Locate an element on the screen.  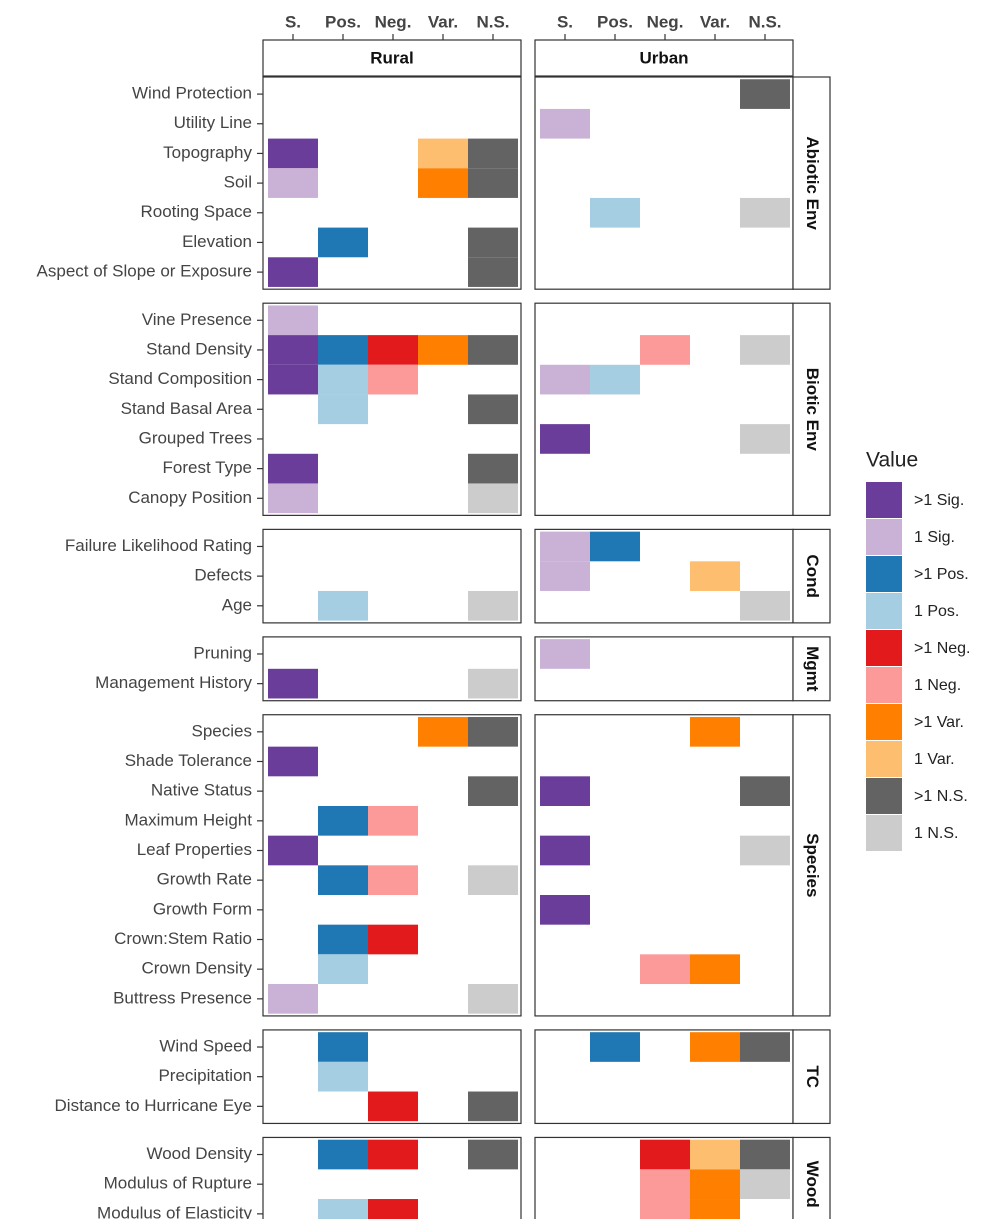
row-label: Wind Protection is located at coordinates (192, 93).